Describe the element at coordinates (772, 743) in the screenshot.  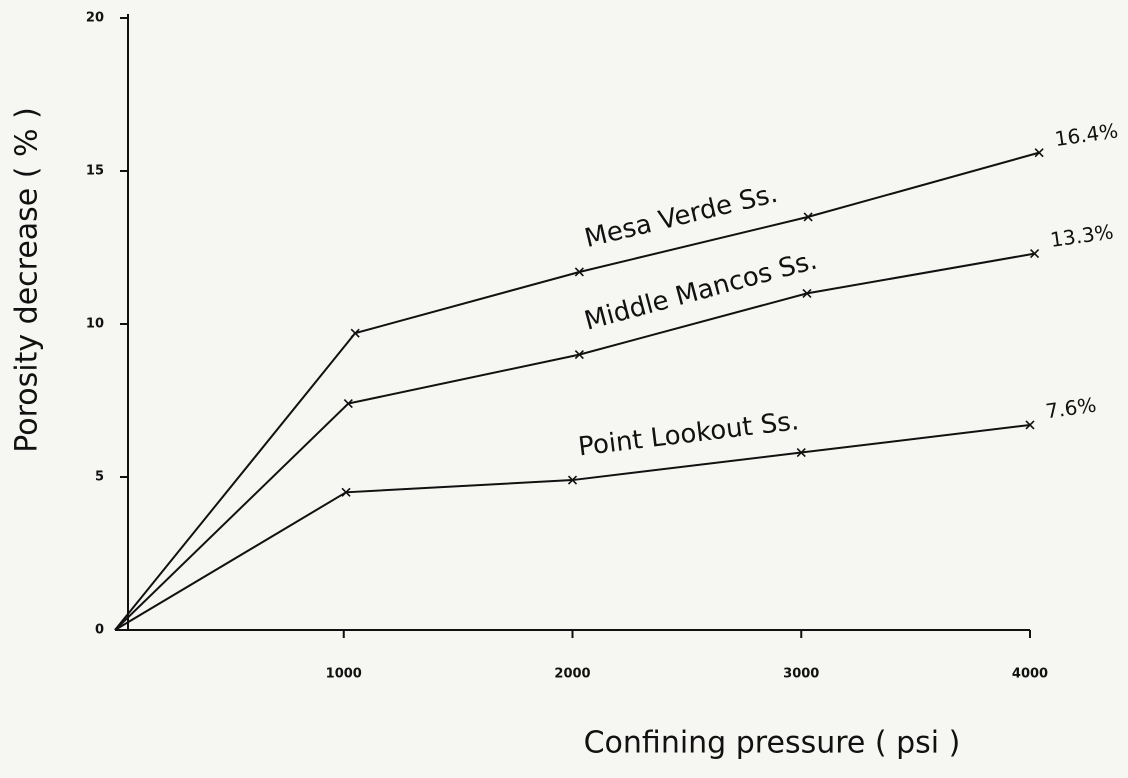
I see `x-axis-label: Confining pressure ( psi )` at that location.